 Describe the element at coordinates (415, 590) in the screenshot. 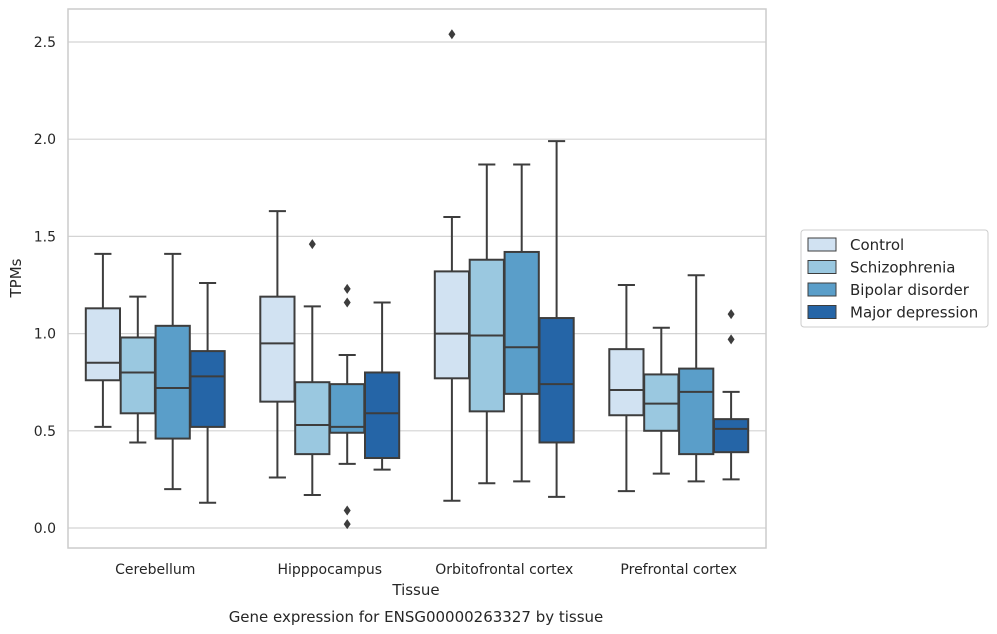

I see `x-axis-label: Tissue` at that location.